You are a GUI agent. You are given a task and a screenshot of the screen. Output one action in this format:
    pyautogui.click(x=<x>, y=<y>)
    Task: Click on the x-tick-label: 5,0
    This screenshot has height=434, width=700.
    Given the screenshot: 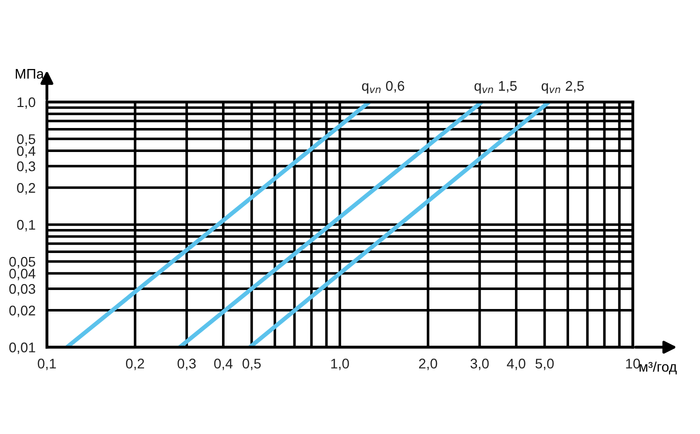 What is the action you would take?
    pyautogui.click(x=545, y=364)
    